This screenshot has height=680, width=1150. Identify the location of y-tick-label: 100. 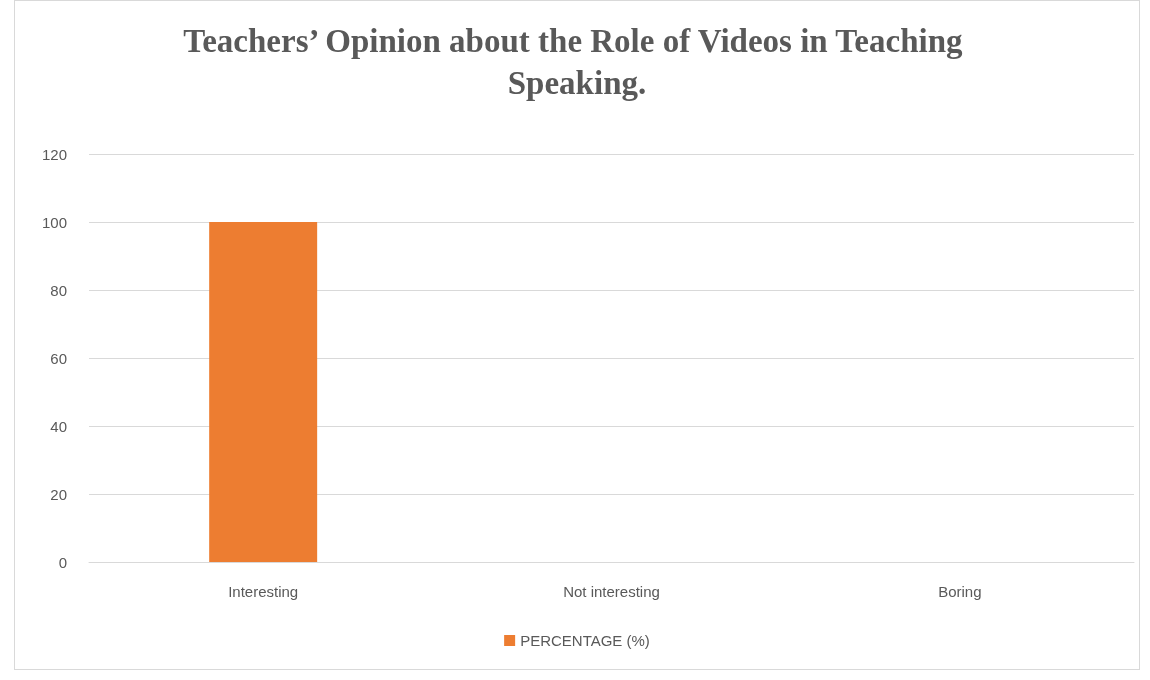
(54, 222).